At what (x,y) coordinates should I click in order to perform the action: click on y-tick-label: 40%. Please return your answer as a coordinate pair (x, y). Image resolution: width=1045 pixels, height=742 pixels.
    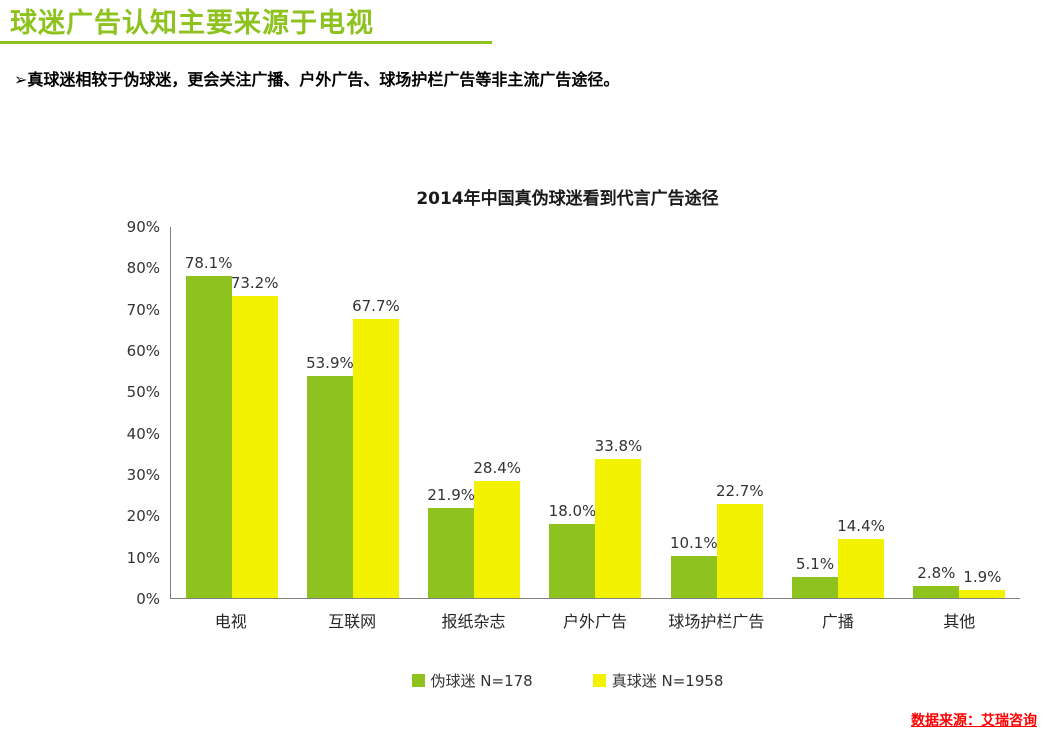
    Looking at the image, I should click on (143, 433).